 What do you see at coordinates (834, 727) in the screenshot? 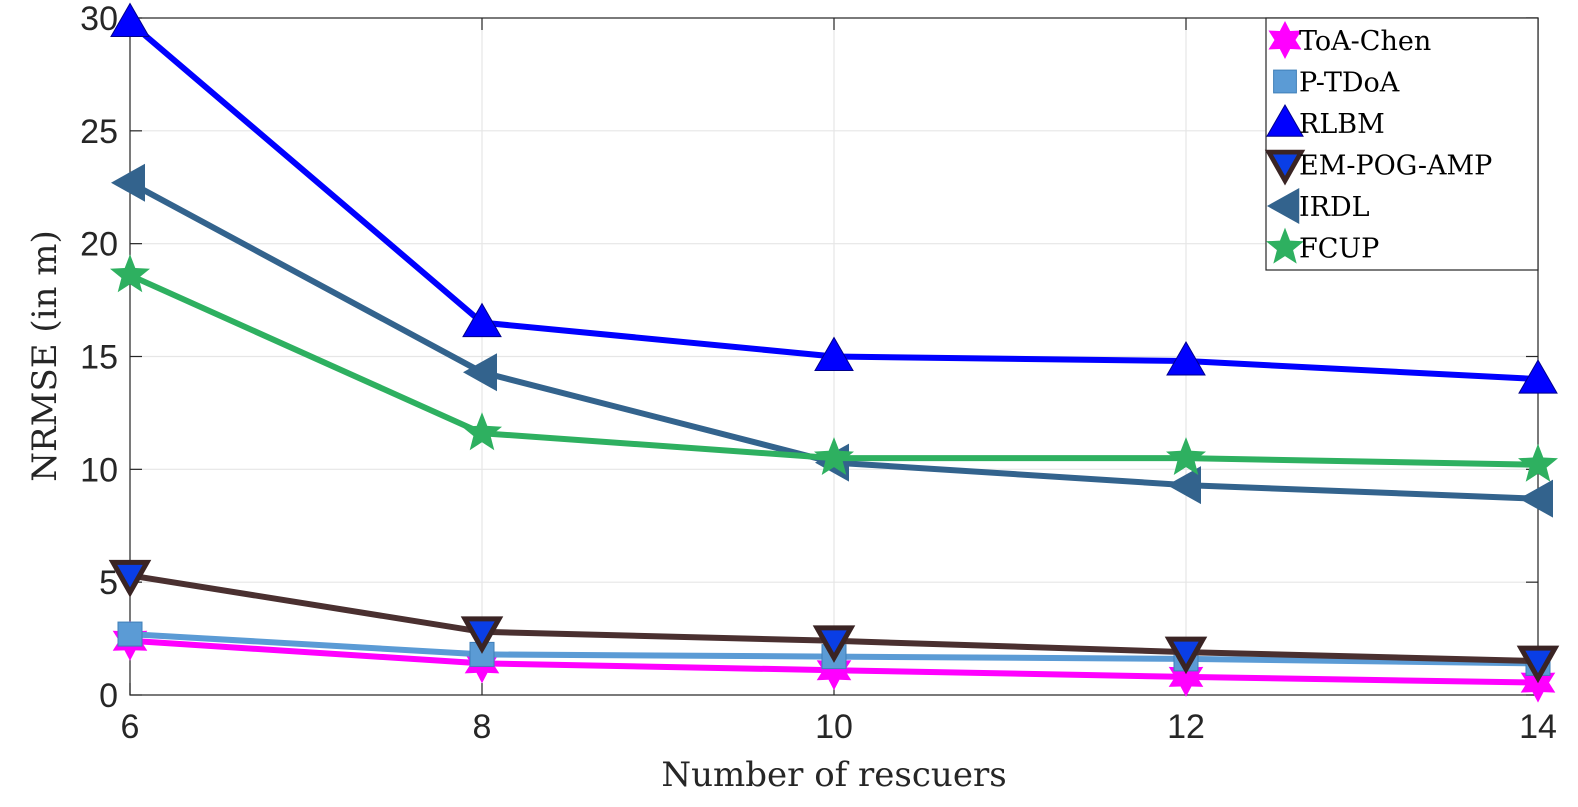
I see `x-tick-label: 10` at bounding box center [834, 727].